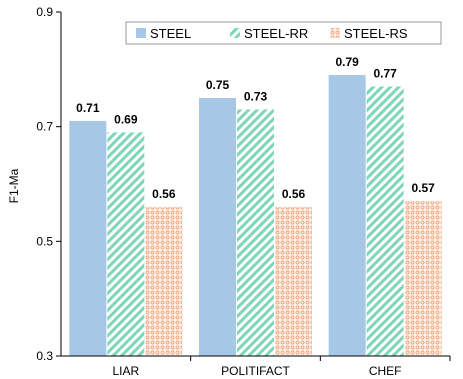 The image size is (463, 379). I want to click on legend-label-steel: STEEL, so click(170, 33).